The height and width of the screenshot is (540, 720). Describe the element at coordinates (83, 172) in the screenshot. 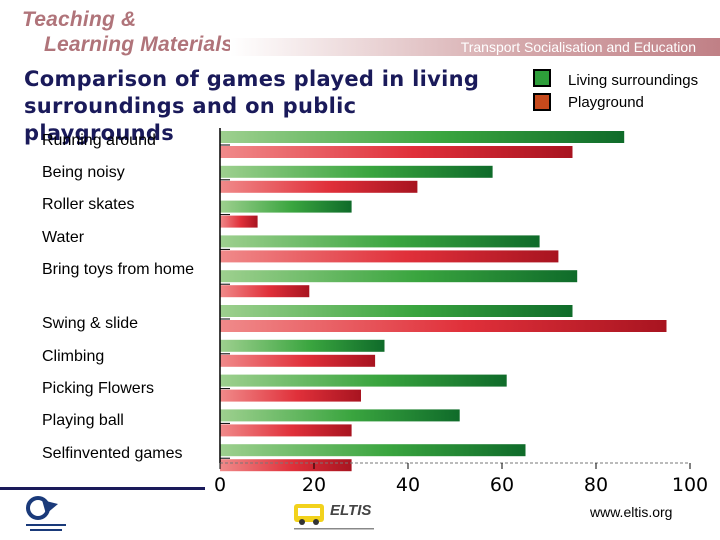

I see `category-label: Being noisy` at that location.